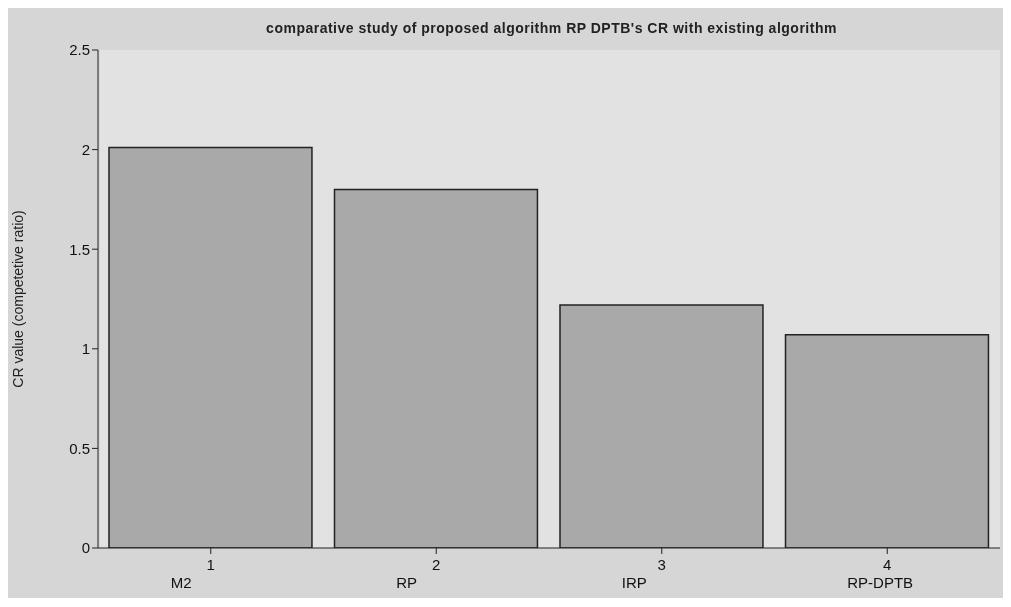 The width and height of the screenshot is (1011, 607). I want to click on y-tick-label: 1, so click(85, 349).